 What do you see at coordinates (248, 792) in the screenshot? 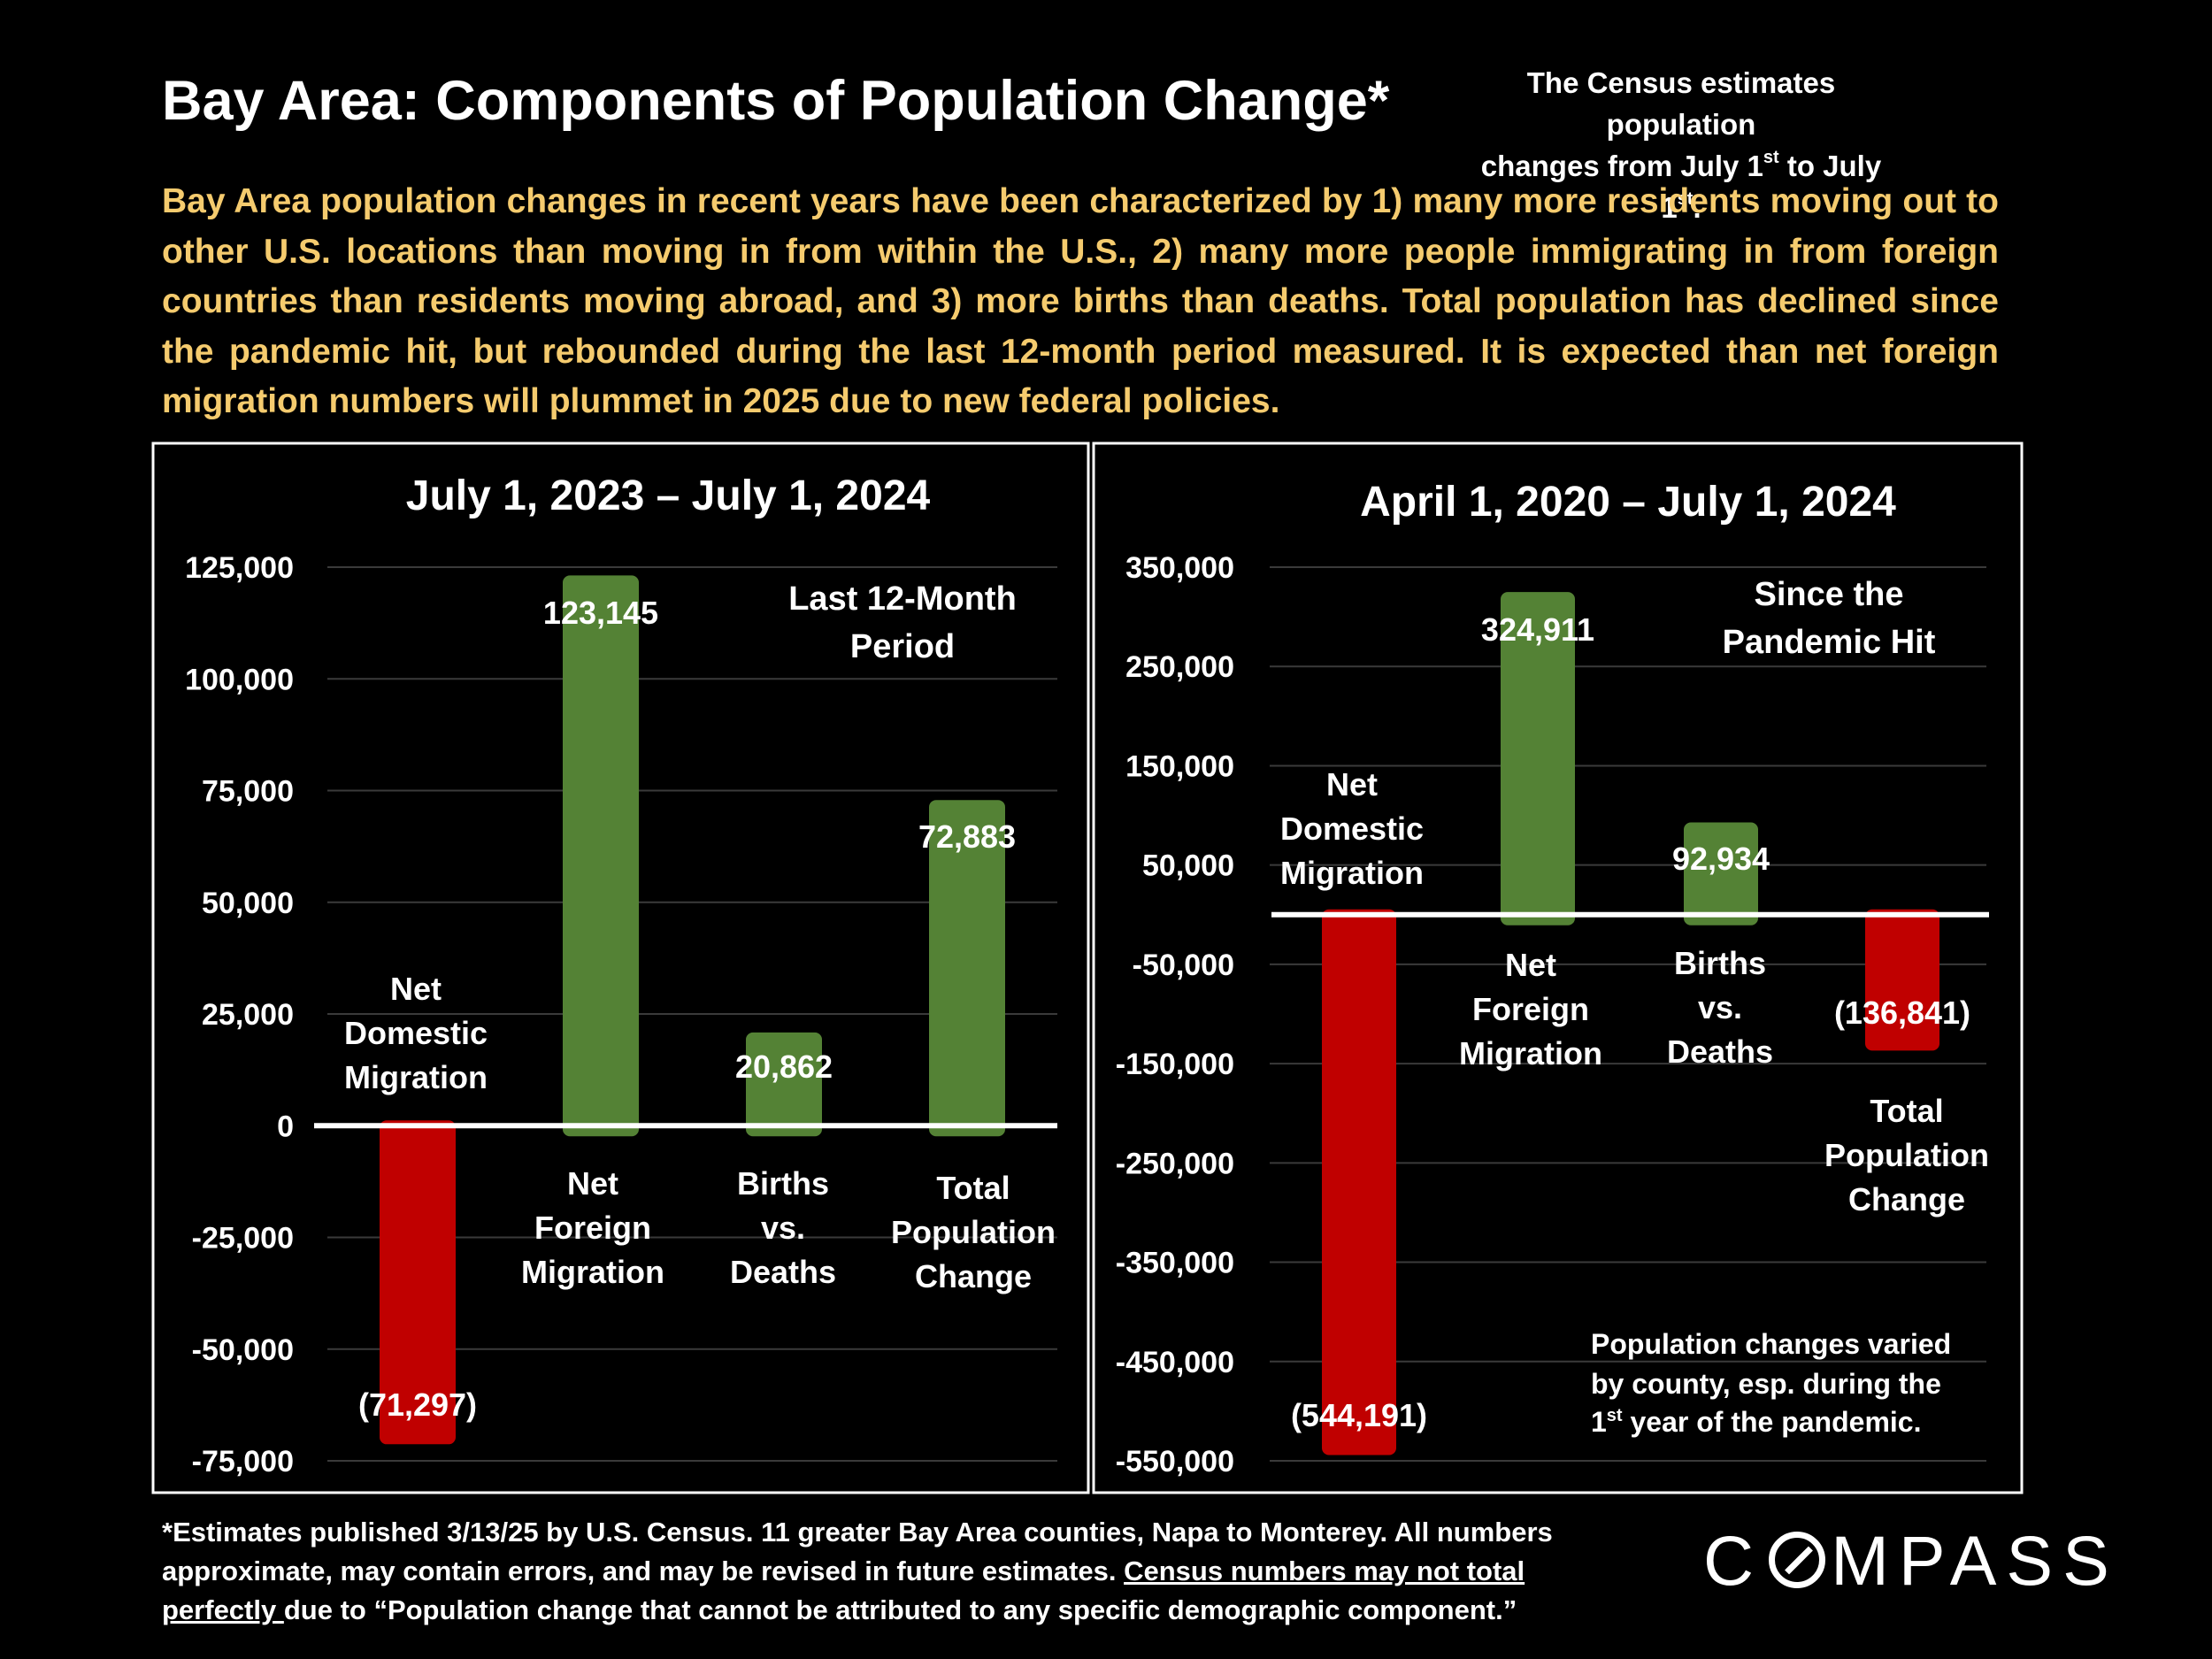
I see `y-tick-label: 75,000` at bounding box center [248, 792].